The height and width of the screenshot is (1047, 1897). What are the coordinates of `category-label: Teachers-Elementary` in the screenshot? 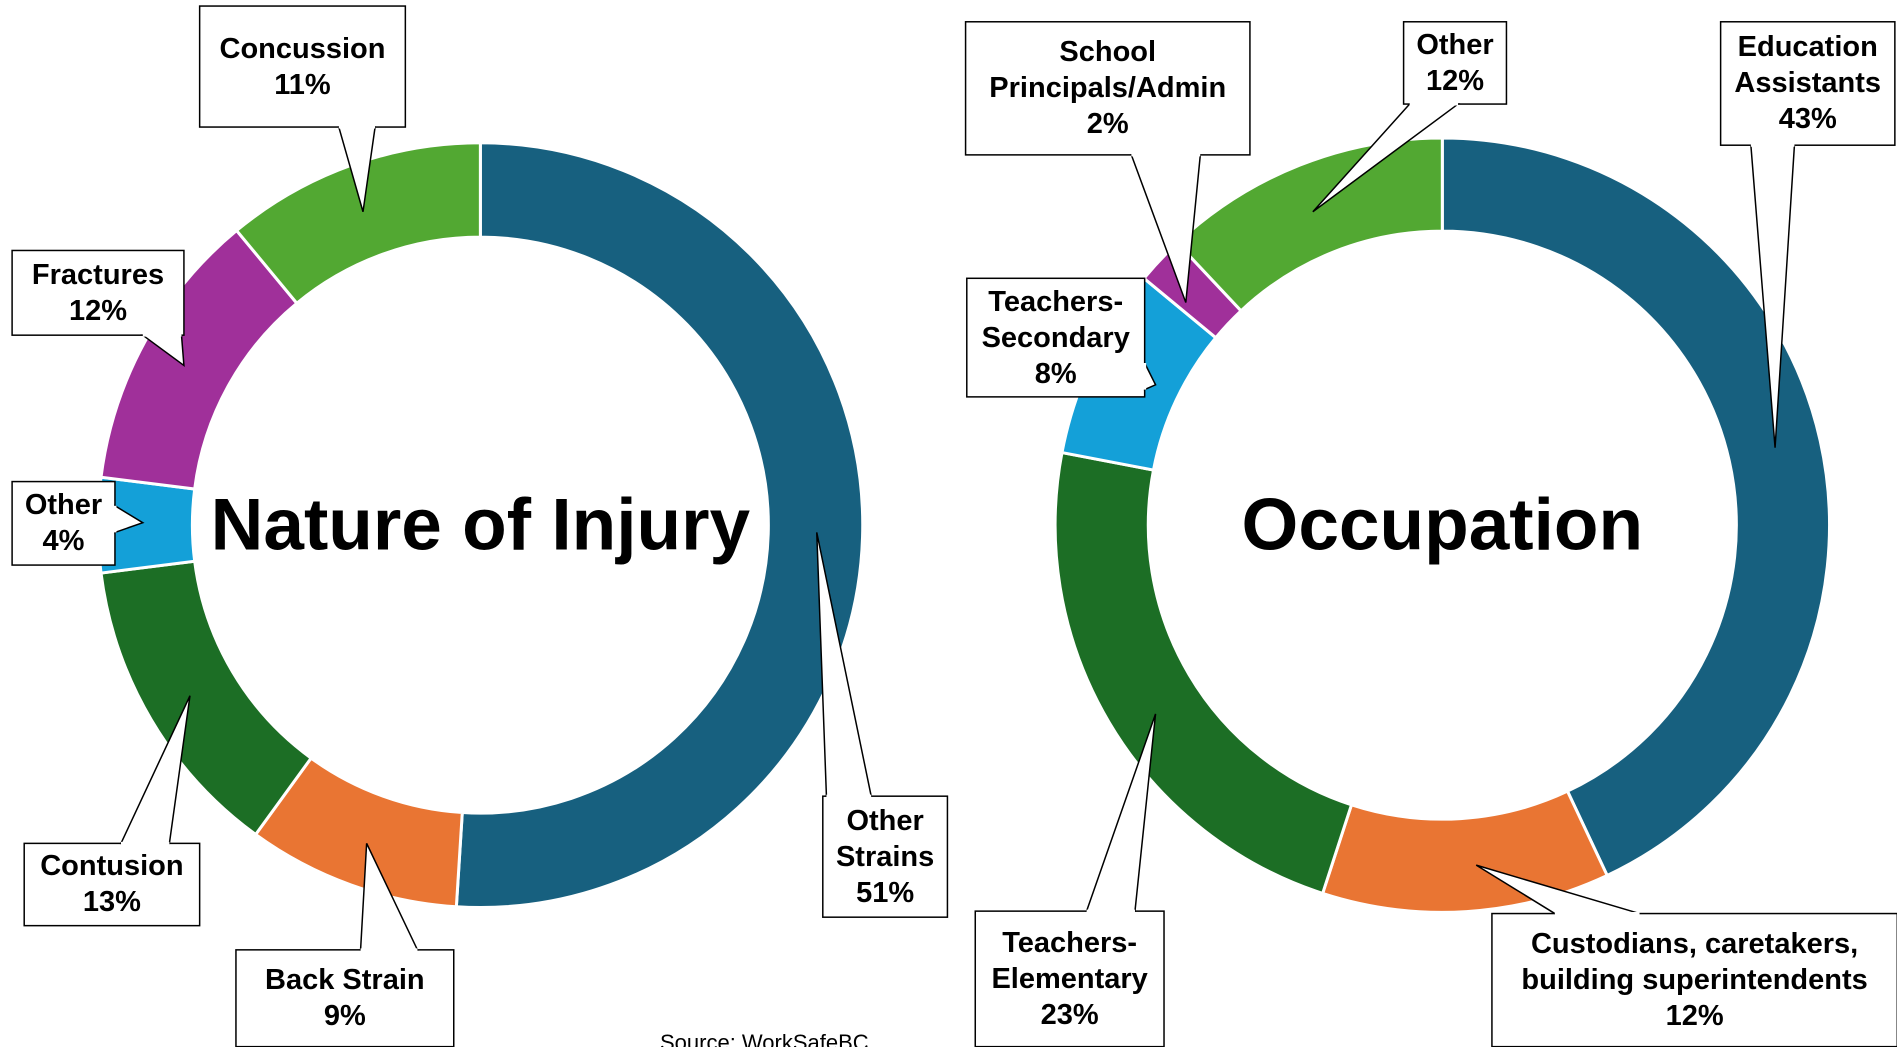 It's located at (1069, 960).